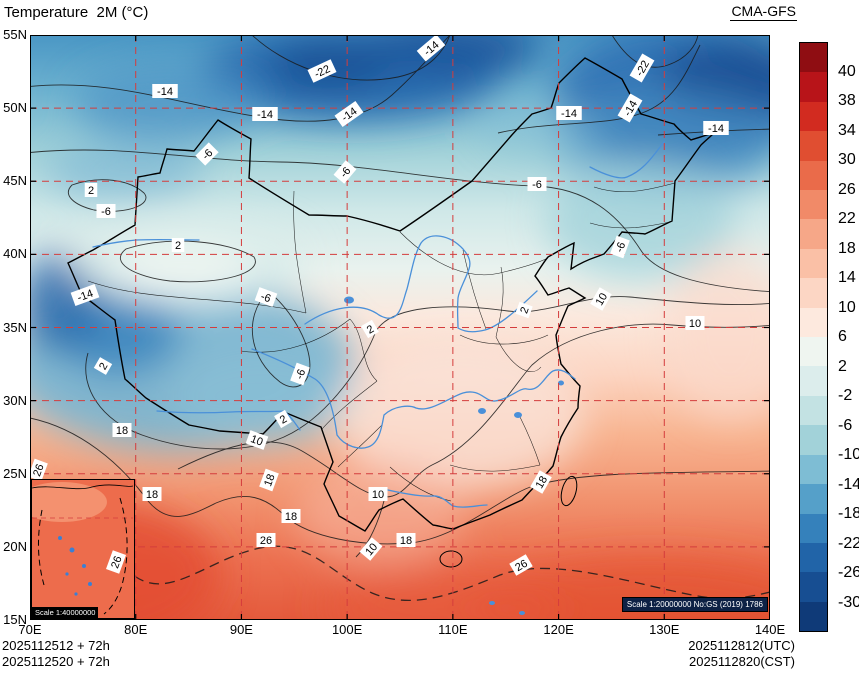  I want to click on colorbar-tick-label: -30, so click(848, 602).